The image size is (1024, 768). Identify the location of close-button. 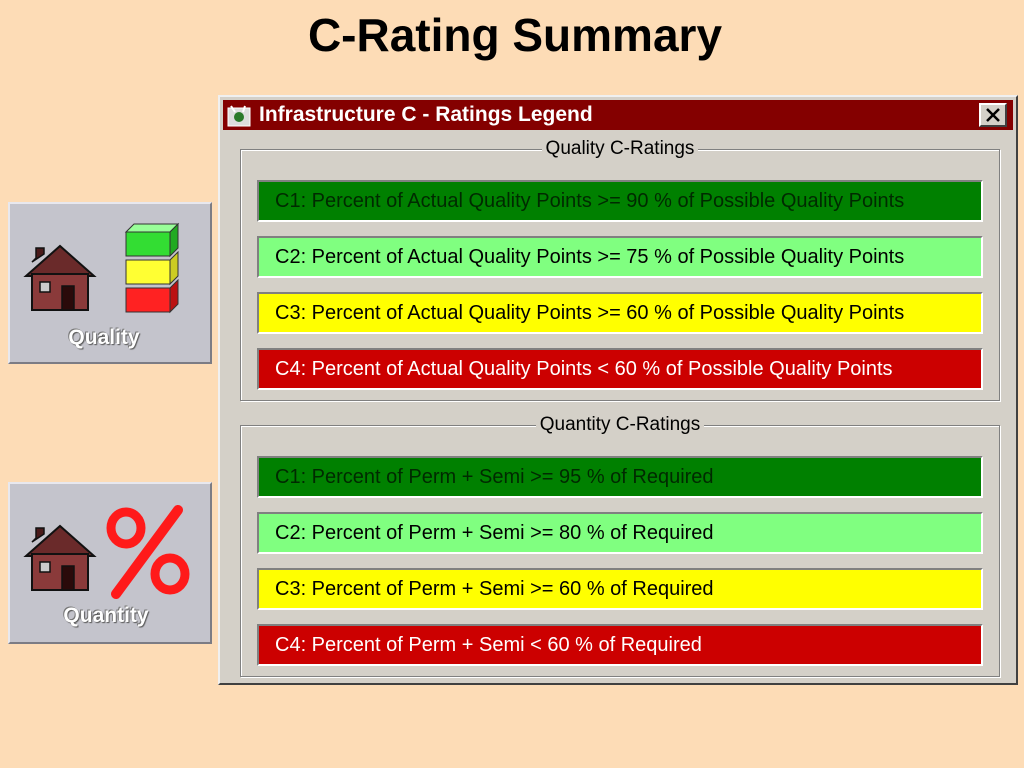
(993, 115).